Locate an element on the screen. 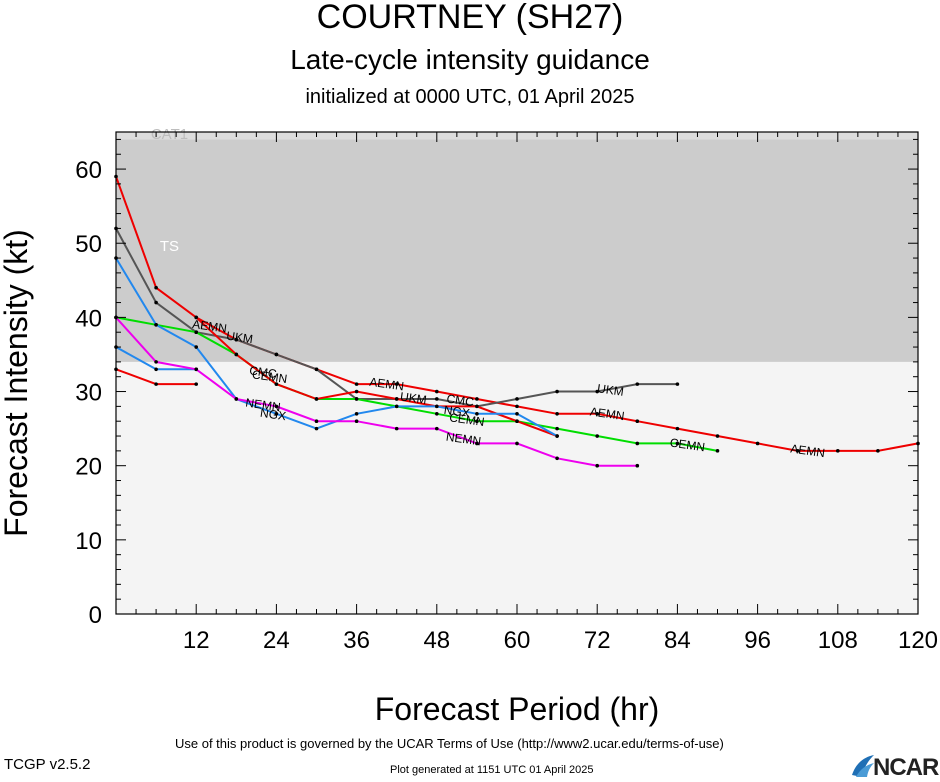 This screenshot has width=940, height=782. y-tick-label: 10 is located at coordinates (88, 541).